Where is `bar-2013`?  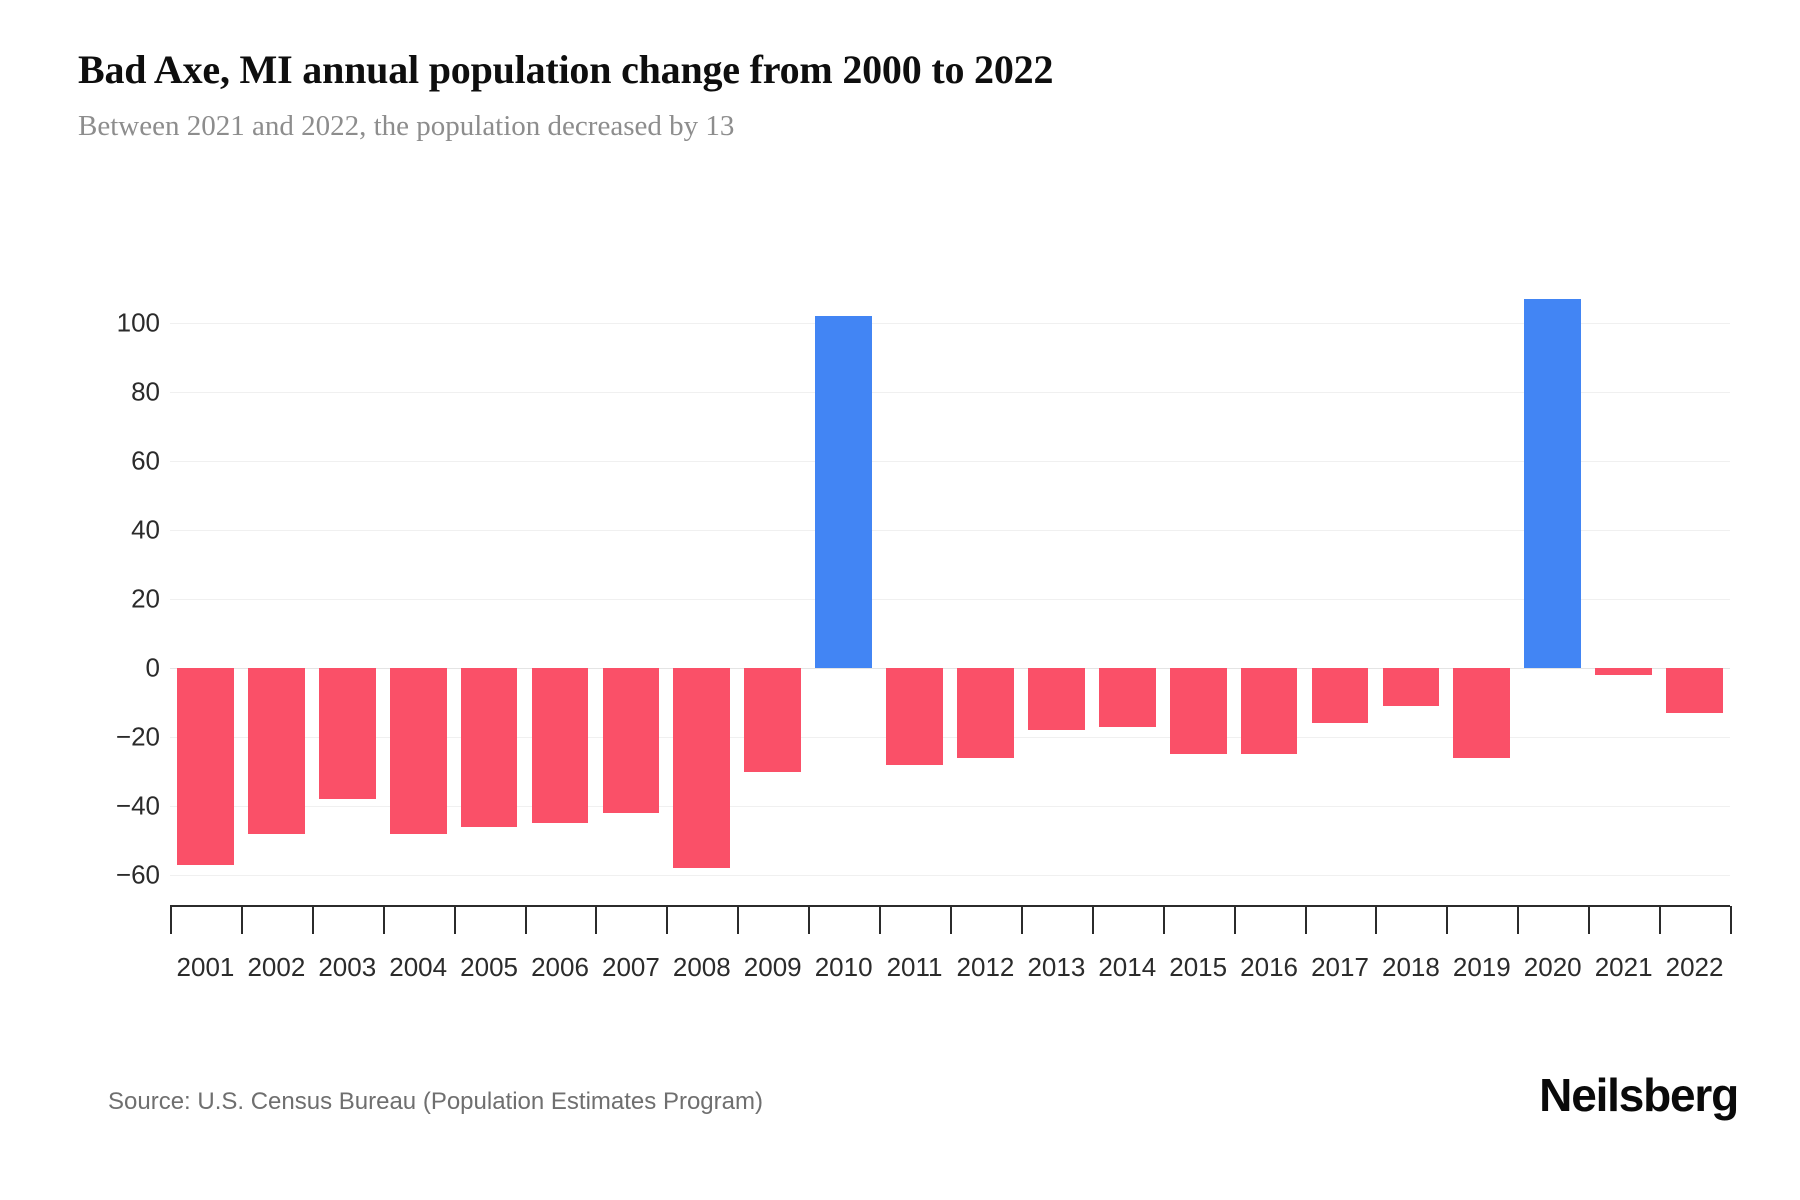
bar-2013 is located at coordinates (1056, 699).